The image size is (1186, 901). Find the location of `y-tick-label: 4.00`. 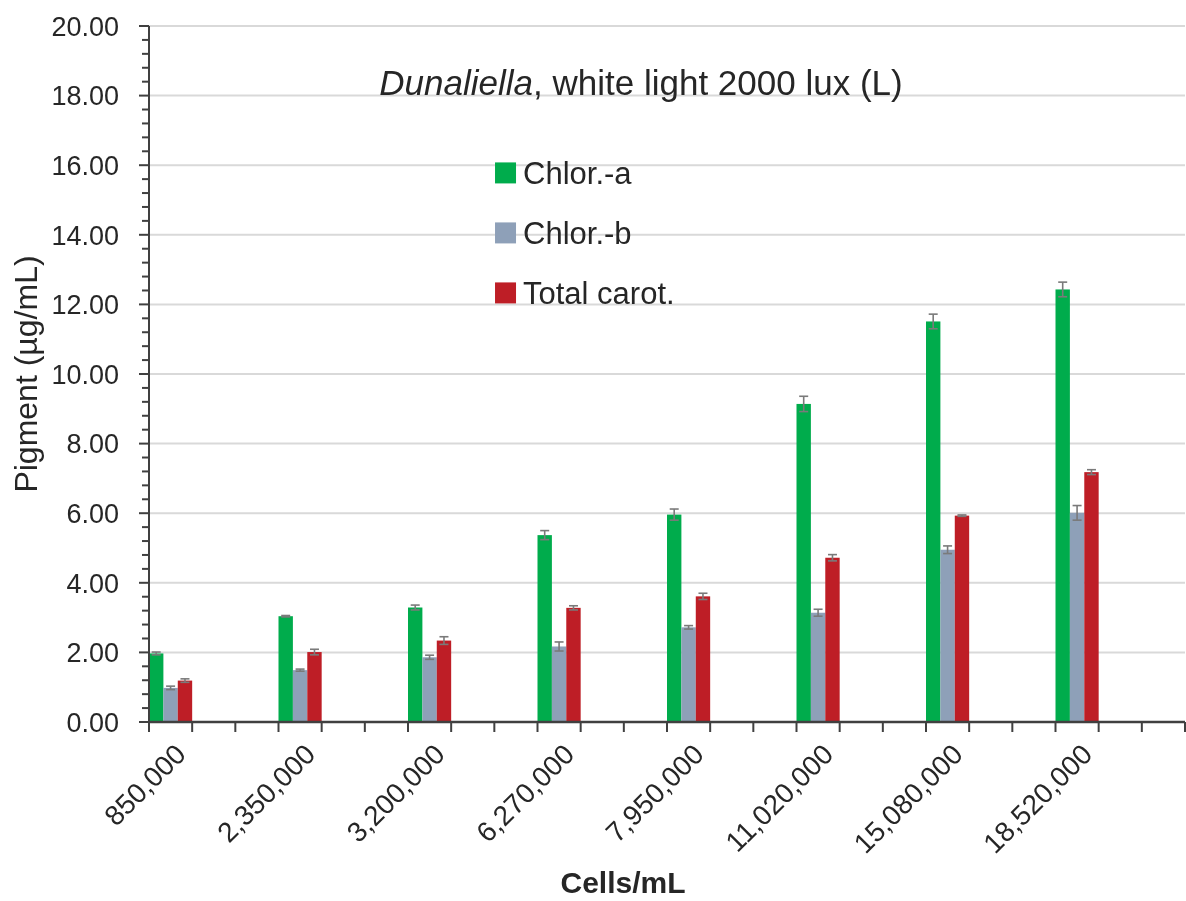

y-tick-label: 4.00 is located at coordinates (92, 583).